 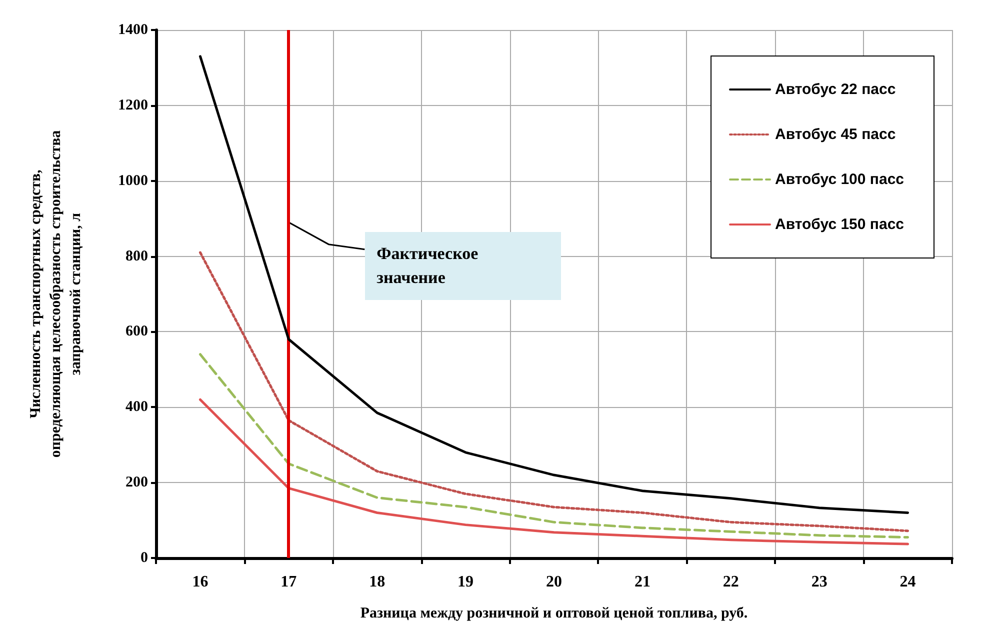 What do you see at coordinates (835, 89) in the screenshot?
I see `legend-label: Автобус 22 пасс` at bounding box center [835, 89].